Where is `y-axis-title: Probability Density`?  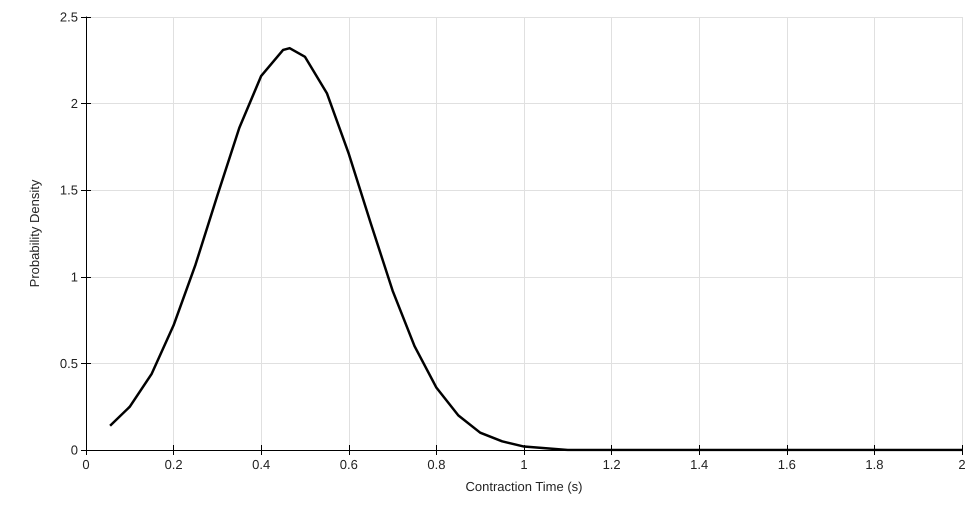 y-axis-title: Probability Density is located at coordinates (34, 233).